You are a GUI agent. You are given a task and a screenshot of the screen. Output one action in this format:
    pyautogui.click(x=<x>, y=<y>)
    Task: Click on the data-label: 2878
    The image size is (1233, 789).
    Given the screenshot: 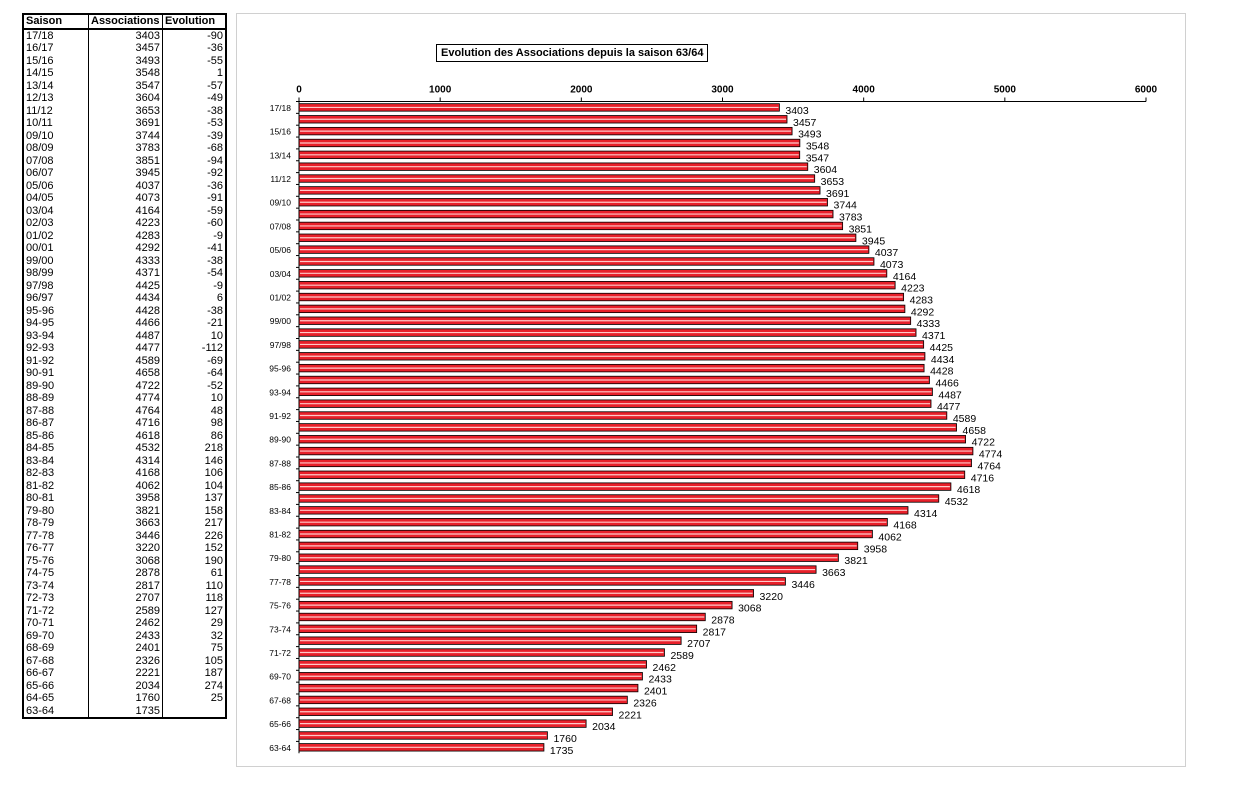 What is the action you would take?
    pyautogui.click(x=723, y=620)
    